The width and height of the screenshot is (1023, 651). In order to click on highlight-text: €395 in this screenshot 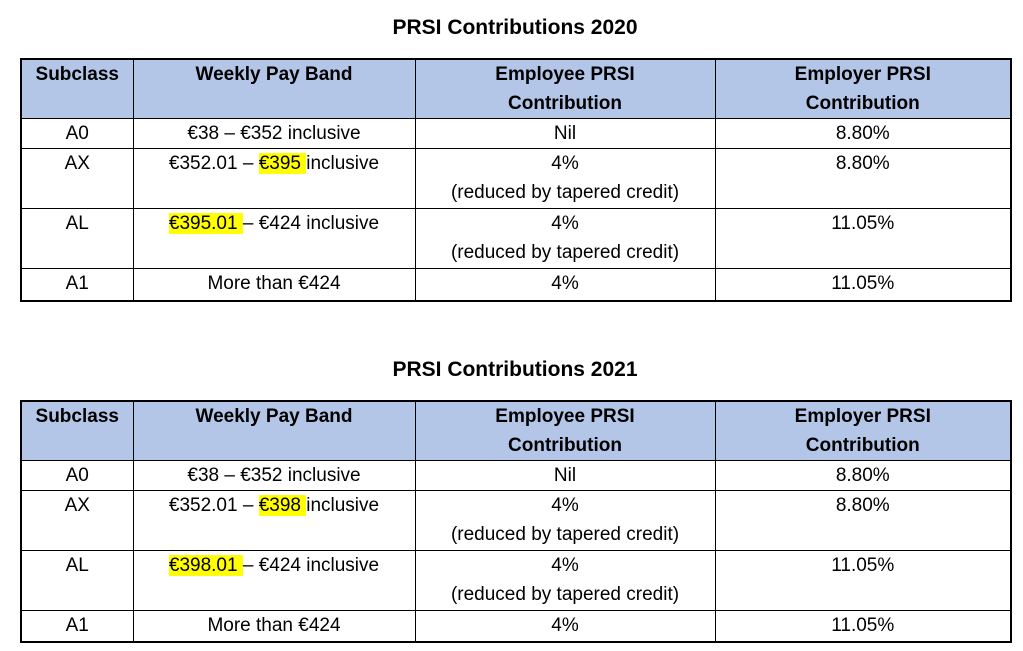, I will do `click(282, 163)`.